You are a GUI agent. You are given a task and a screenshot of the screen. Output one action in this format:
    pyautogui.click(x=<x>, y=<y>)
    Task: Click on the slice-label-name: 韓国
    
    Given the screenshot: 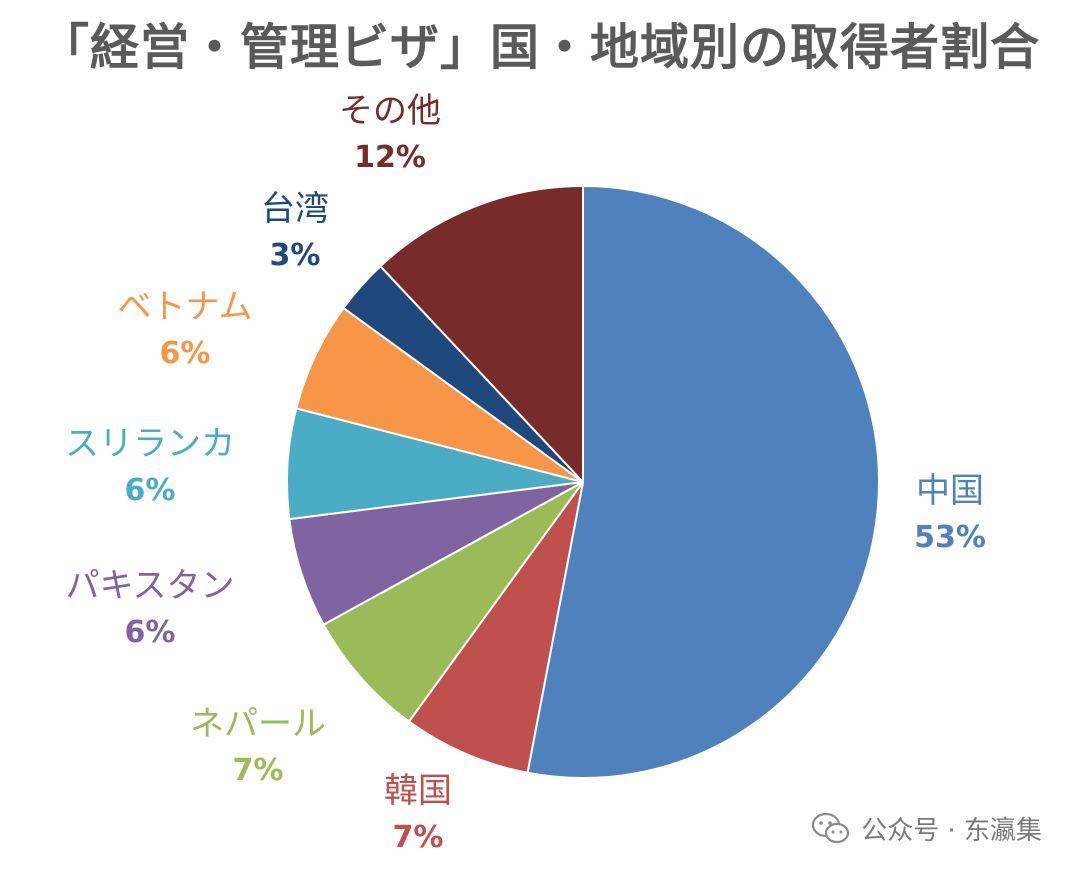 What is the action you would take?
    pyautogui.click(x=418, y=791)
    